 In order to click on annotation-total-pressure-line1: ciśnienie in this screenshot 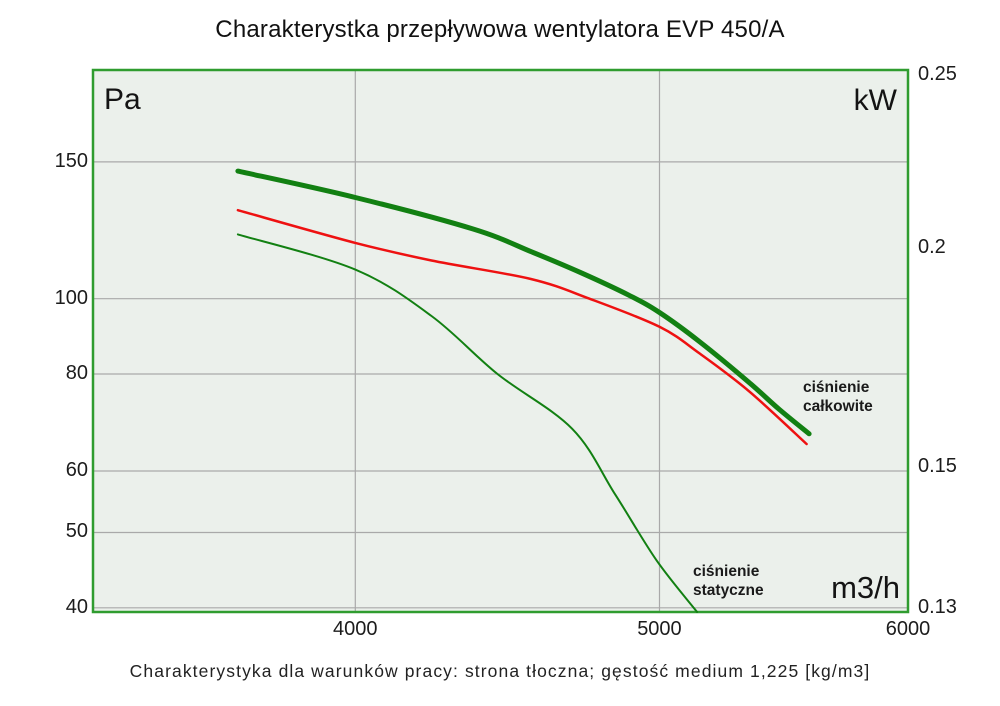, I will do `click(836, 387)`.